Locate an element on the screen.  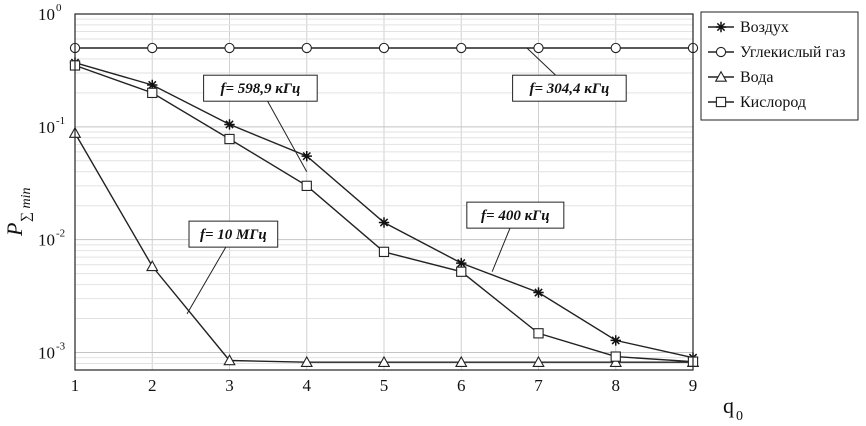
annotation-text: f= 10 МГц is located at coordinates (233, 235).